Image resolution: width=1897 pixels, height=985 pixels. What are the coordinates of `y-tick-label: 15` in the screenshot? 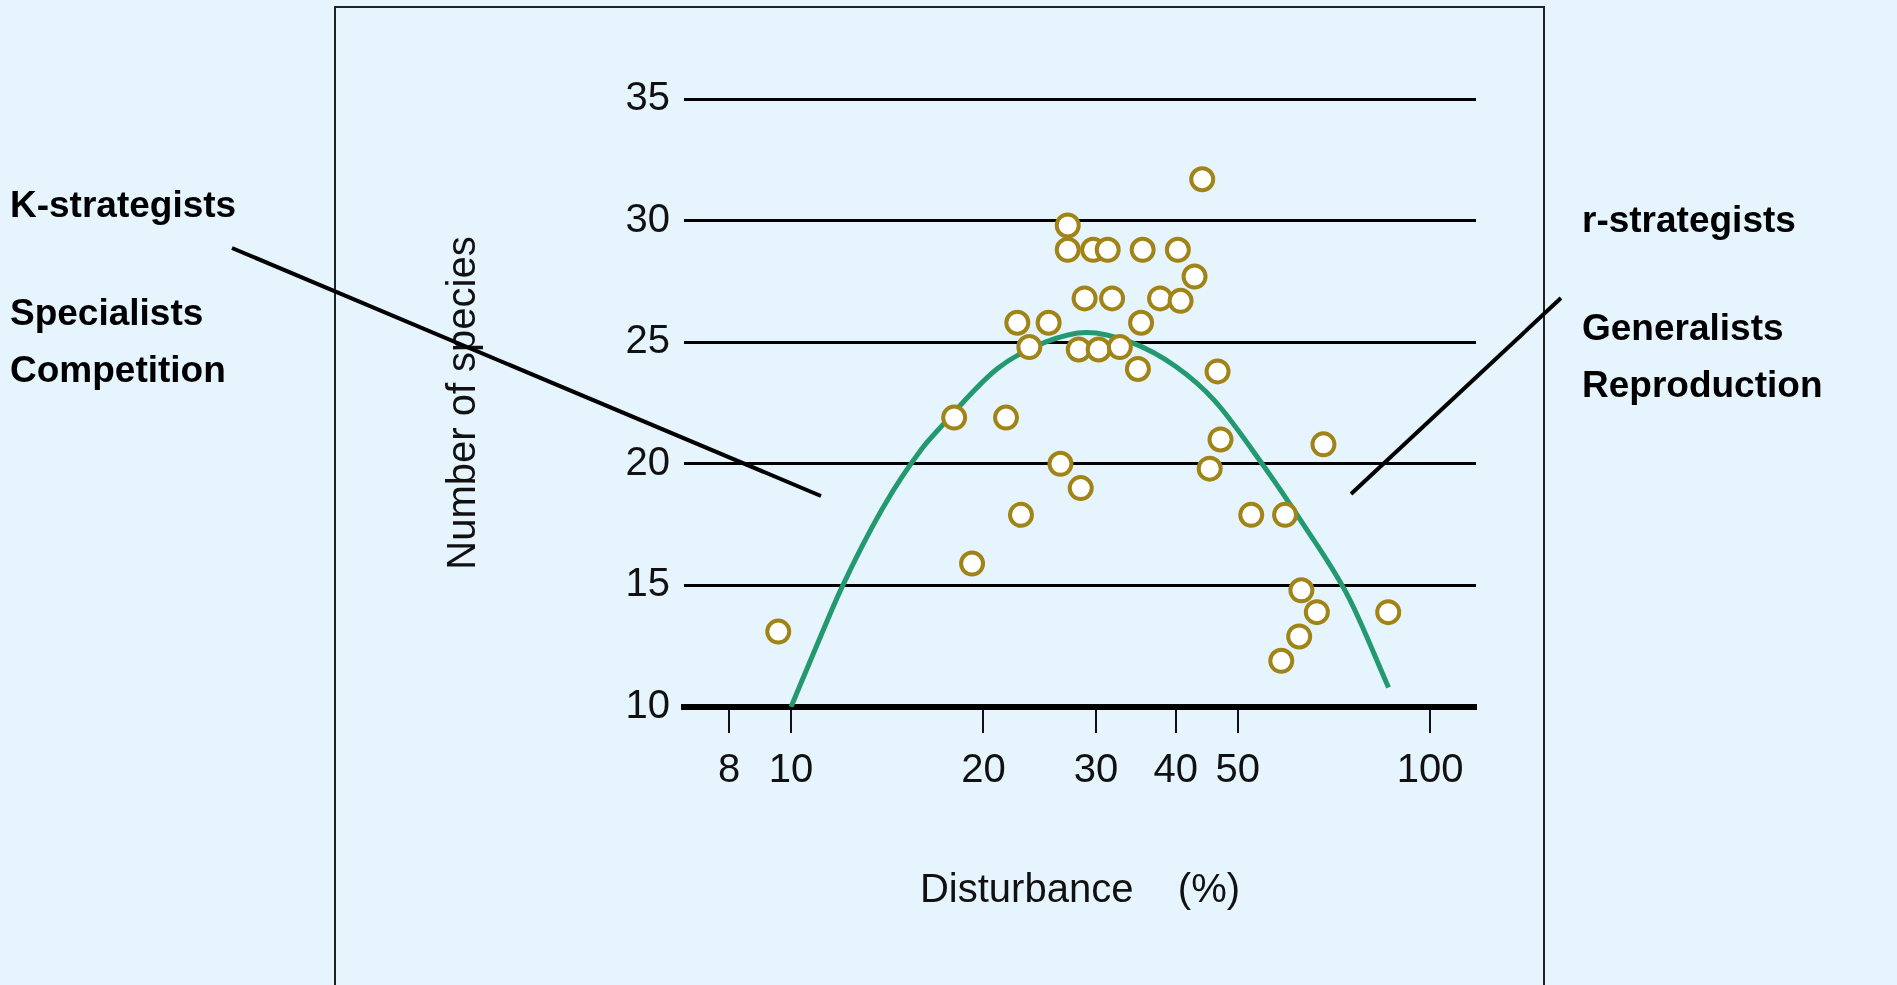 It's located at (647, 582).